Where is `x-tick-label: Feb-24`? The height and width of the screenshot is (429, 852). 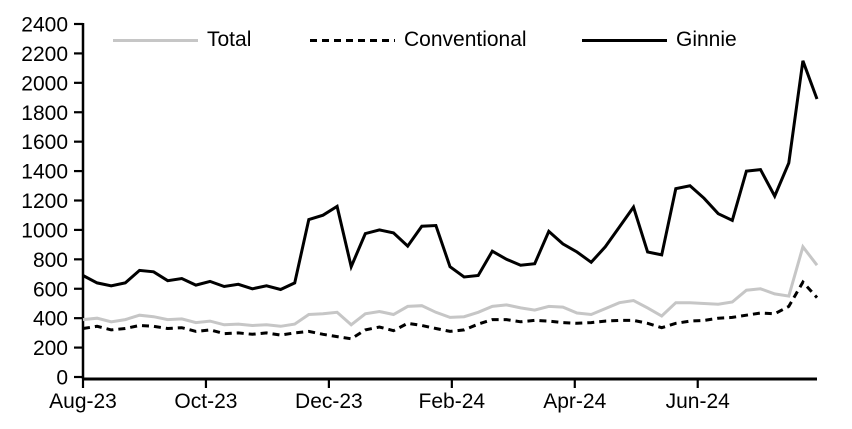 x-tick-label: Feb-24 is located at coordinates (452, 401).